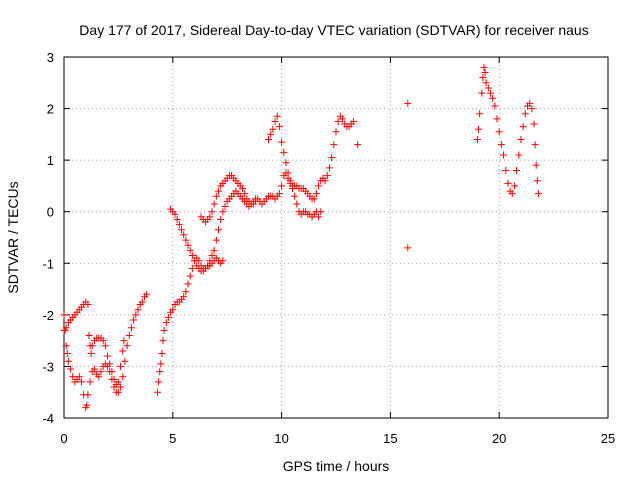  I want to click on y-tick-label: -2, so click(48, 315).